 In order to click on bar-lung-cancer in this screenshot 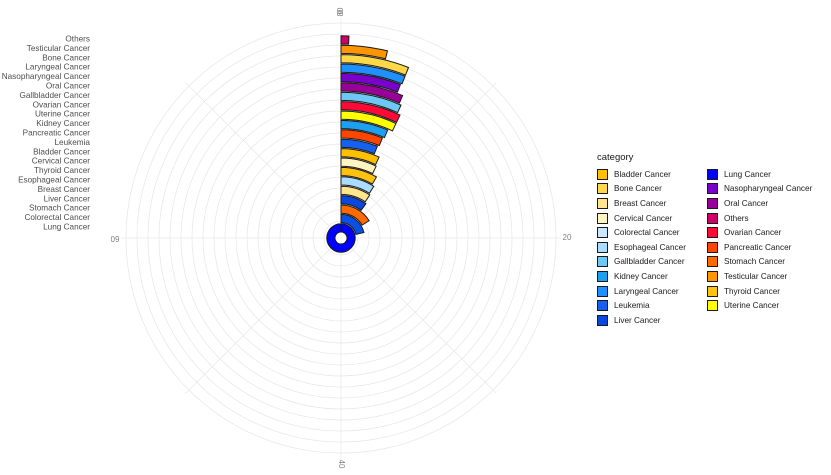, I will do `click(341, 238)`.